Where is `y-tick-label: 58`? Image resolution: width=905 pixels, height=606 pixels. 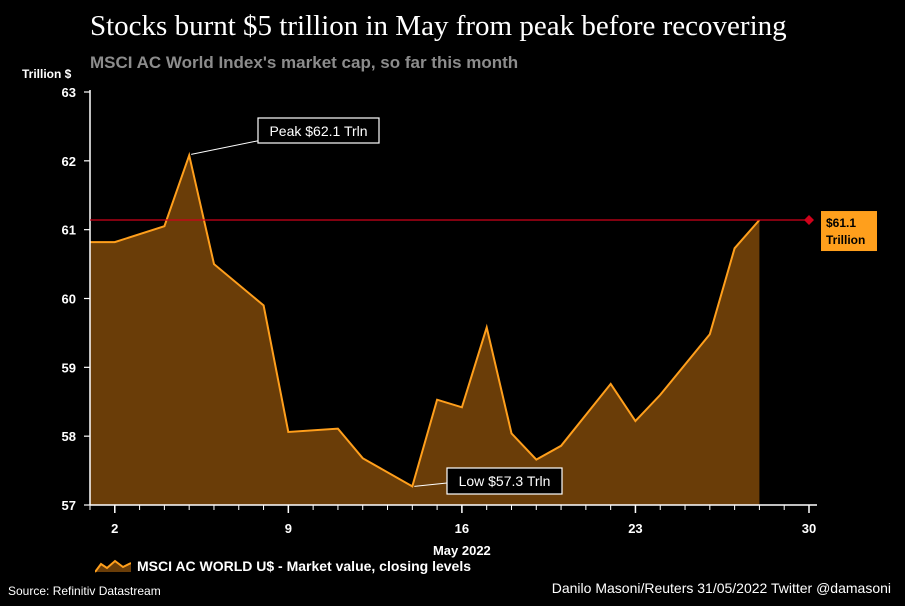
y-tick-label: 58 is located at coordinates (69, 436).